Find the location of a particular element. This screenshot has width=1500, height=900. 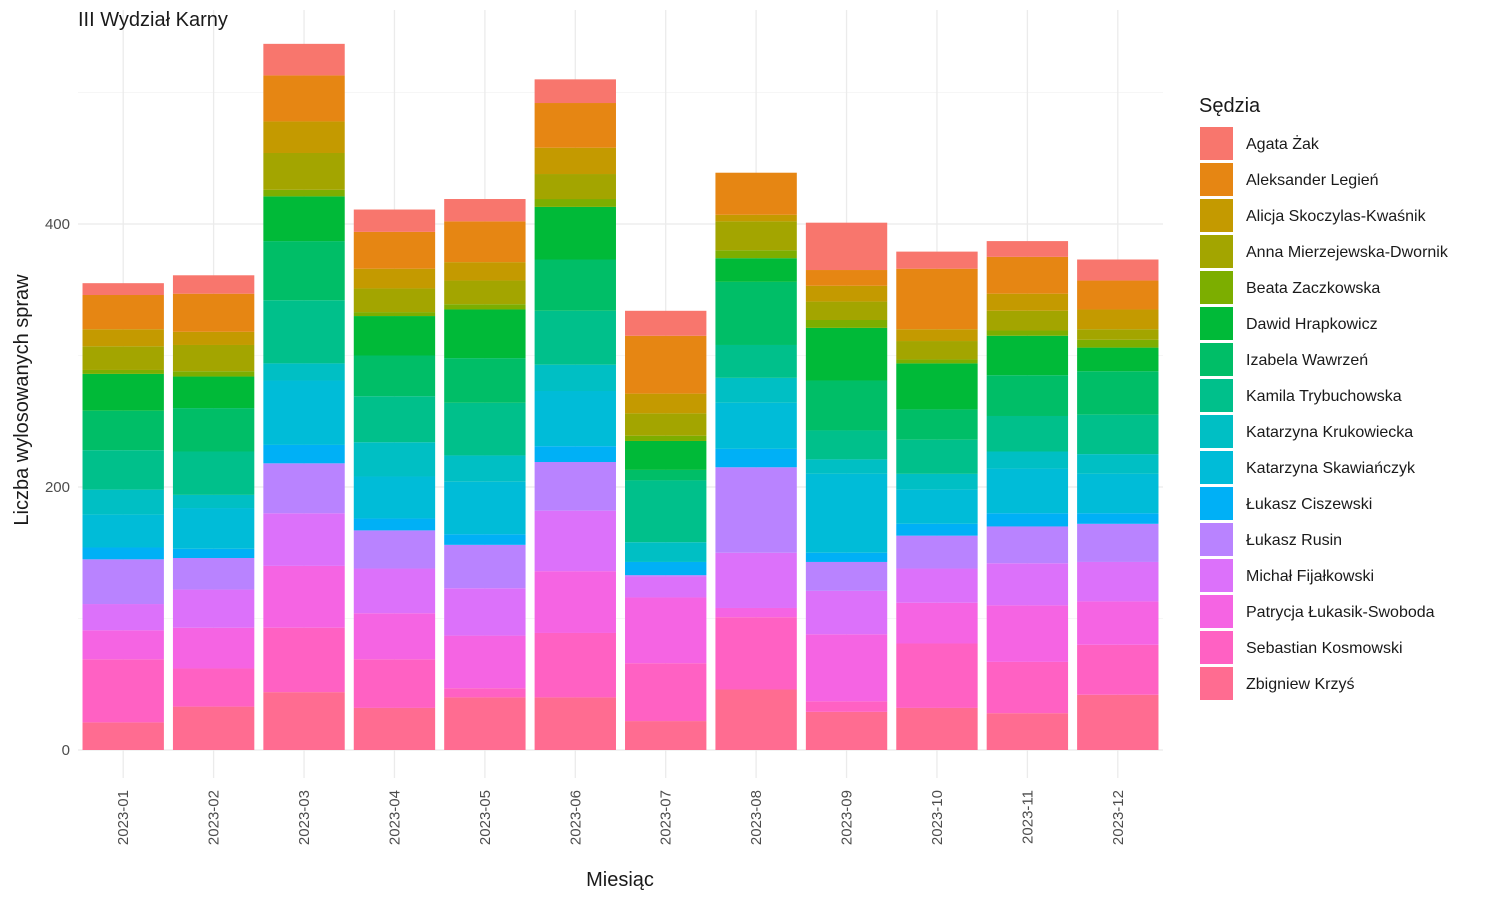

x-tick-label: 2023-06 is located at coordinates (575, 817).